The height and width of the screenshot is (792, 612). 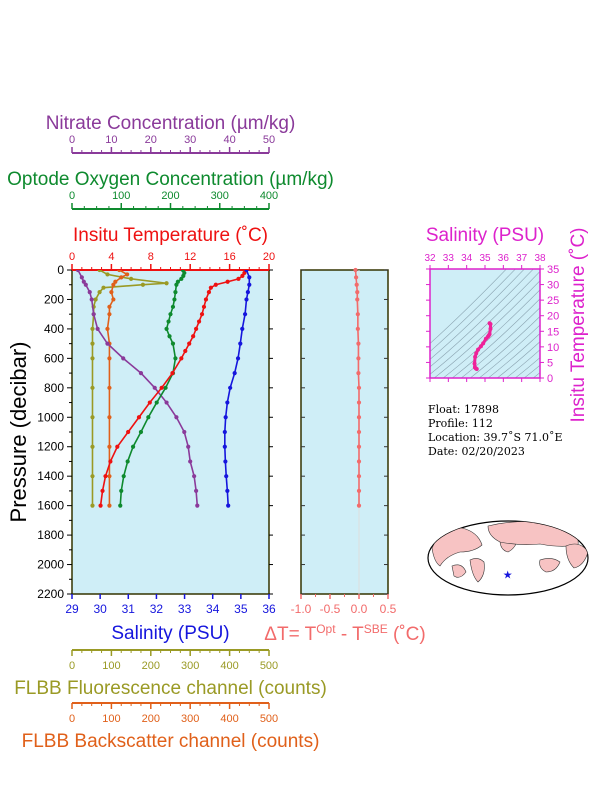 I want to click on pressure-tick-label: 1600, so click(x=50, y=506).